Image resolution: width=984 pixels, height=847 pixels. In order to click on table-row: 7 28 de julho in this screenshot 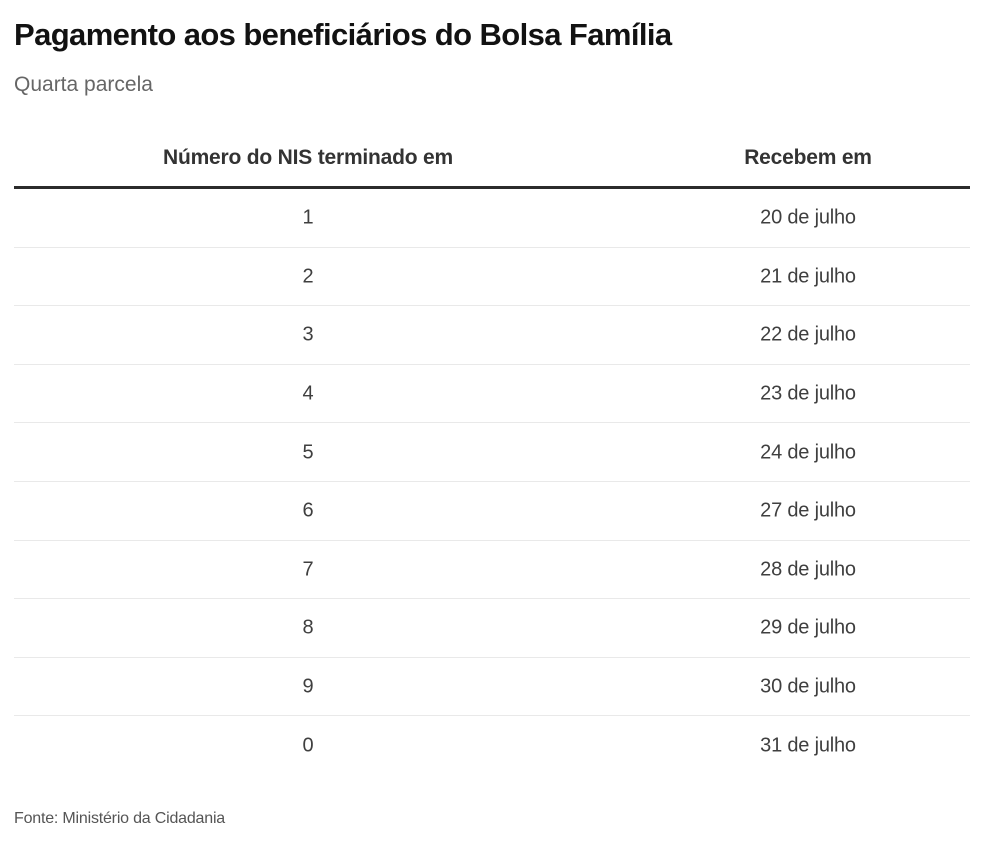, I will do `click(492, 570)`.